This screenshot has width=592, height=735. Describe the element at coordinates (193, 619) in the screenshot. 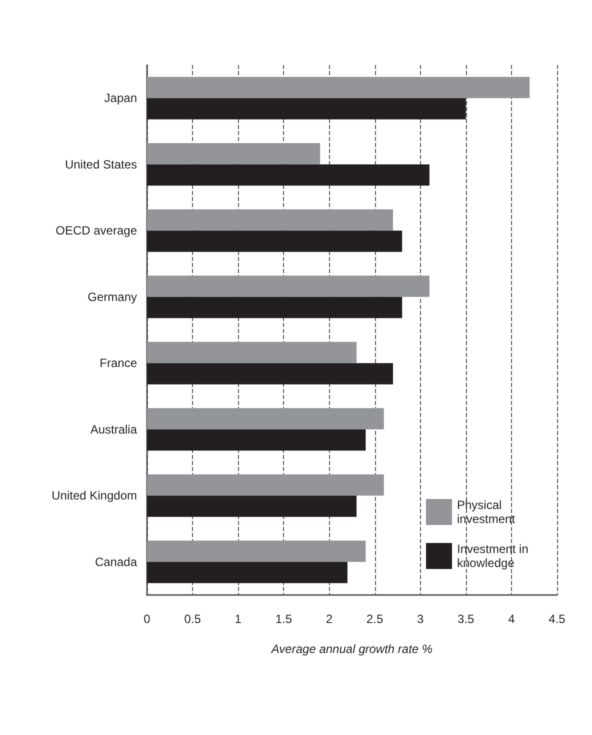

I see `x-tick-label: 0.5` at that location.